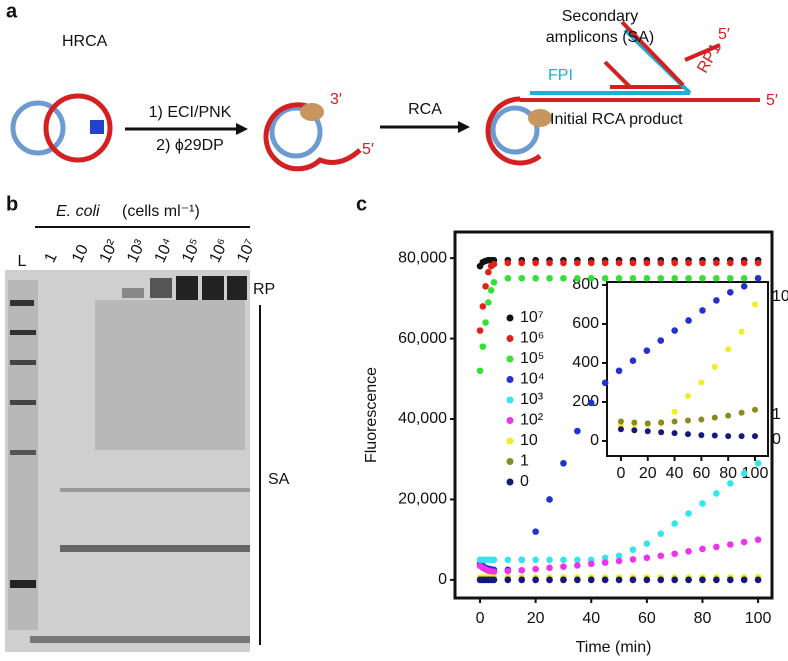  What do you see at coordinates (758, 618) in the screenshot?
I see `x-tick-label: 100` at bounding box center [758, 618].